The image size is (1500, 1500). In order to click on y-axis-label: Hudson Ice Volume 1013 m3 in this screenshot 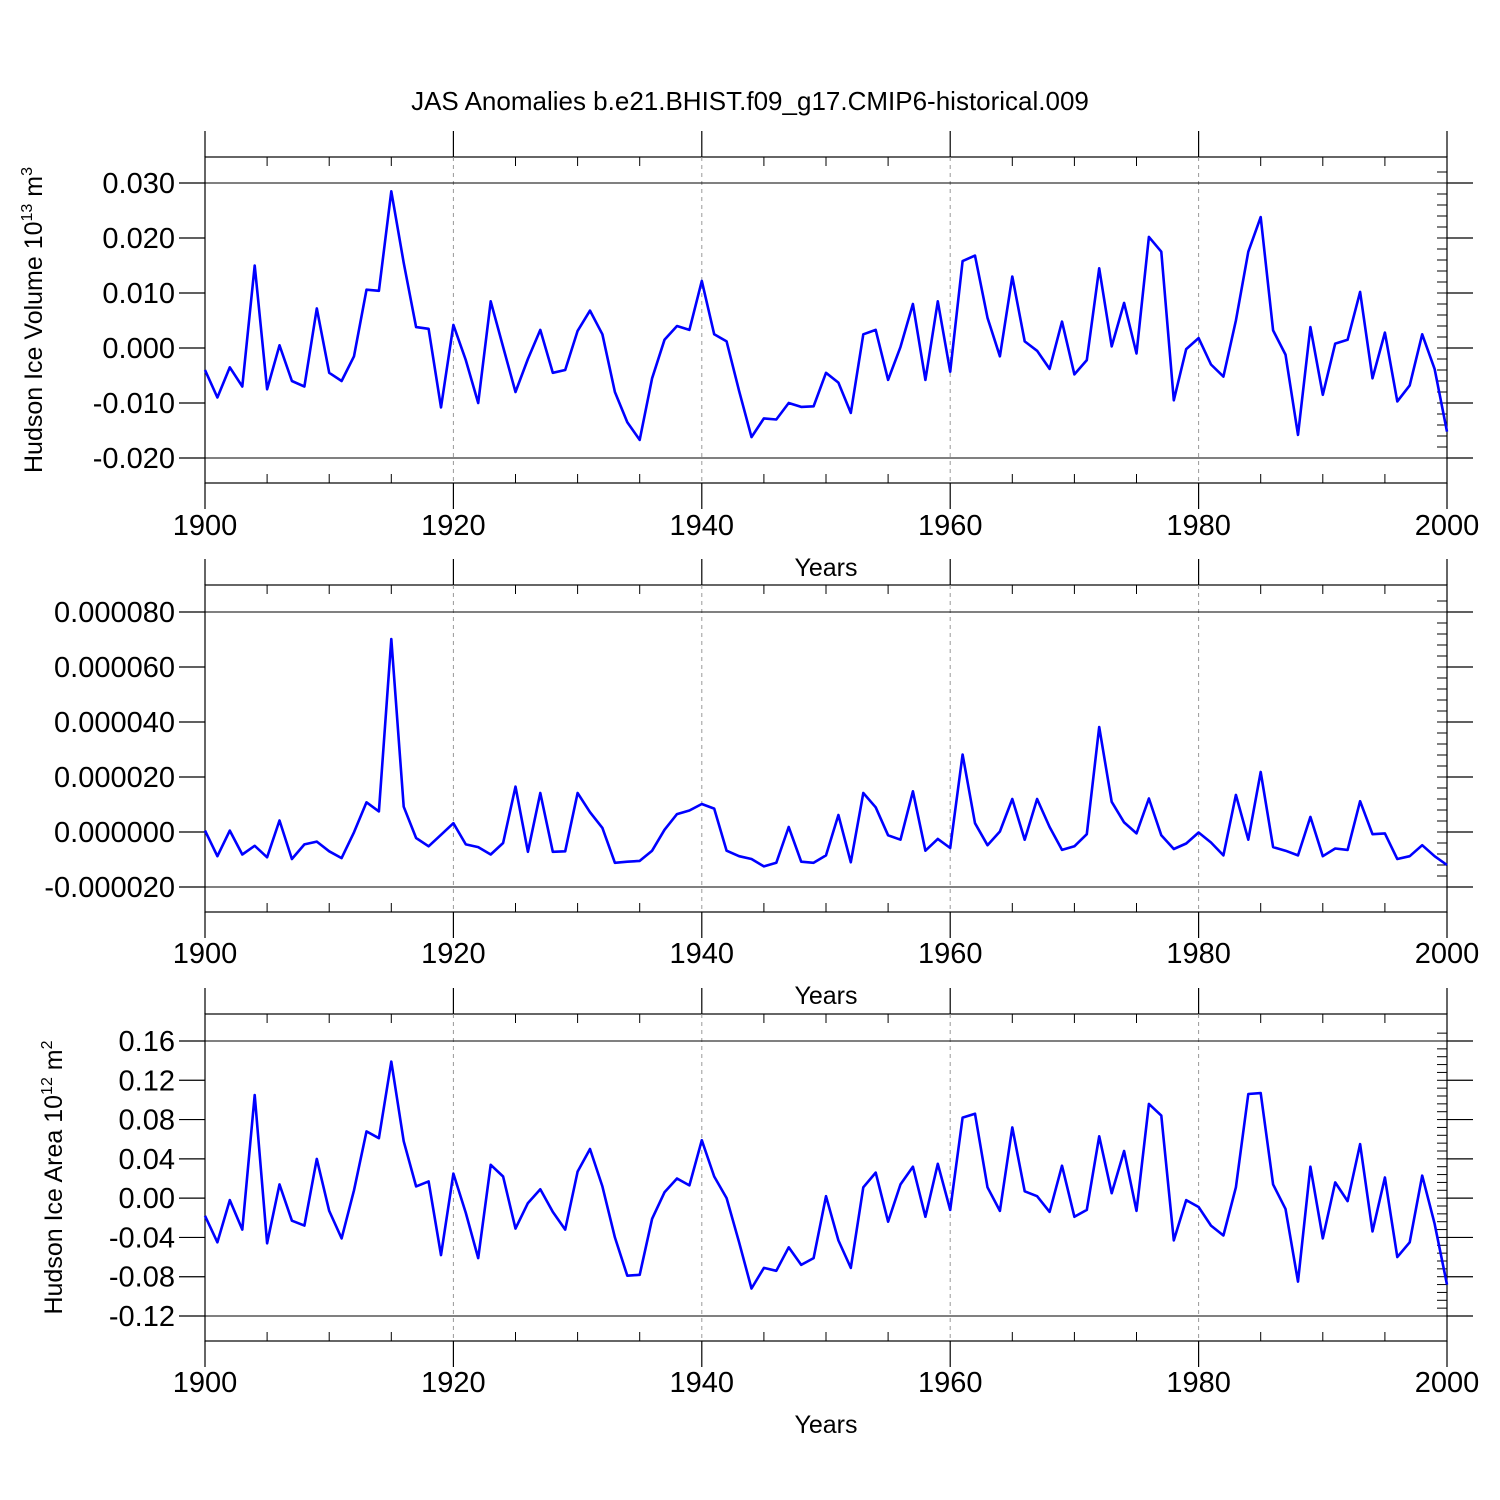, I will do `click(33, 320)`.